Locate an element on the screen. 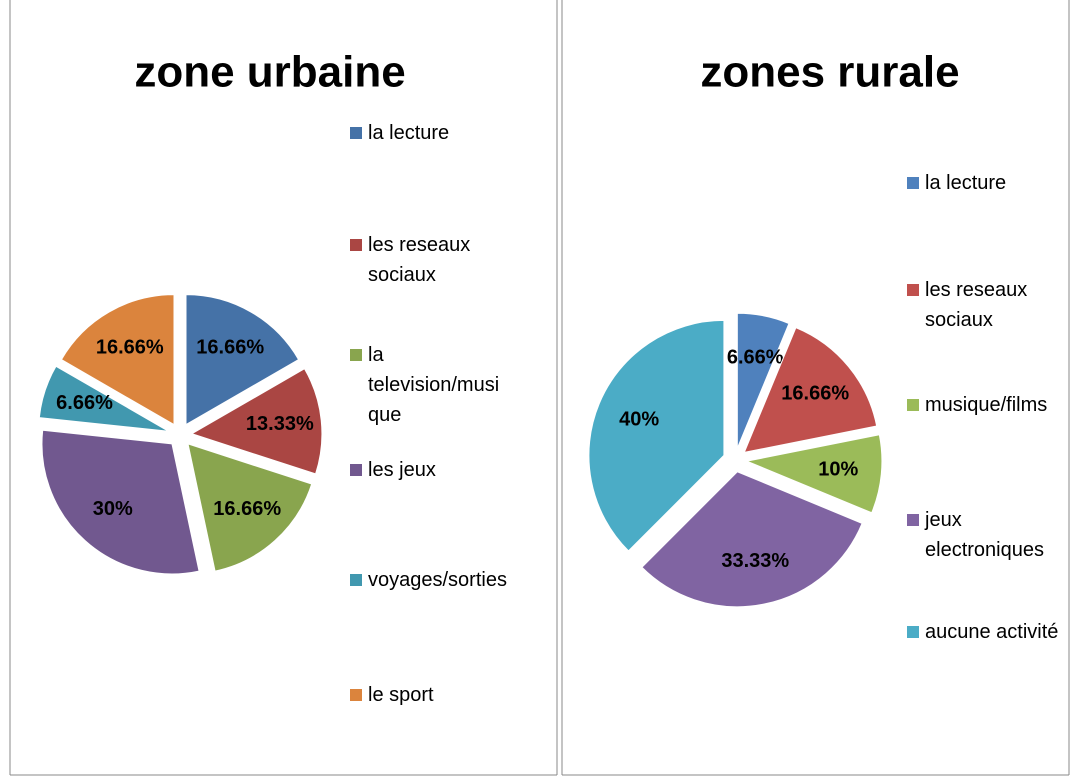  data-label: 10% is located at coordinates (838, 469).